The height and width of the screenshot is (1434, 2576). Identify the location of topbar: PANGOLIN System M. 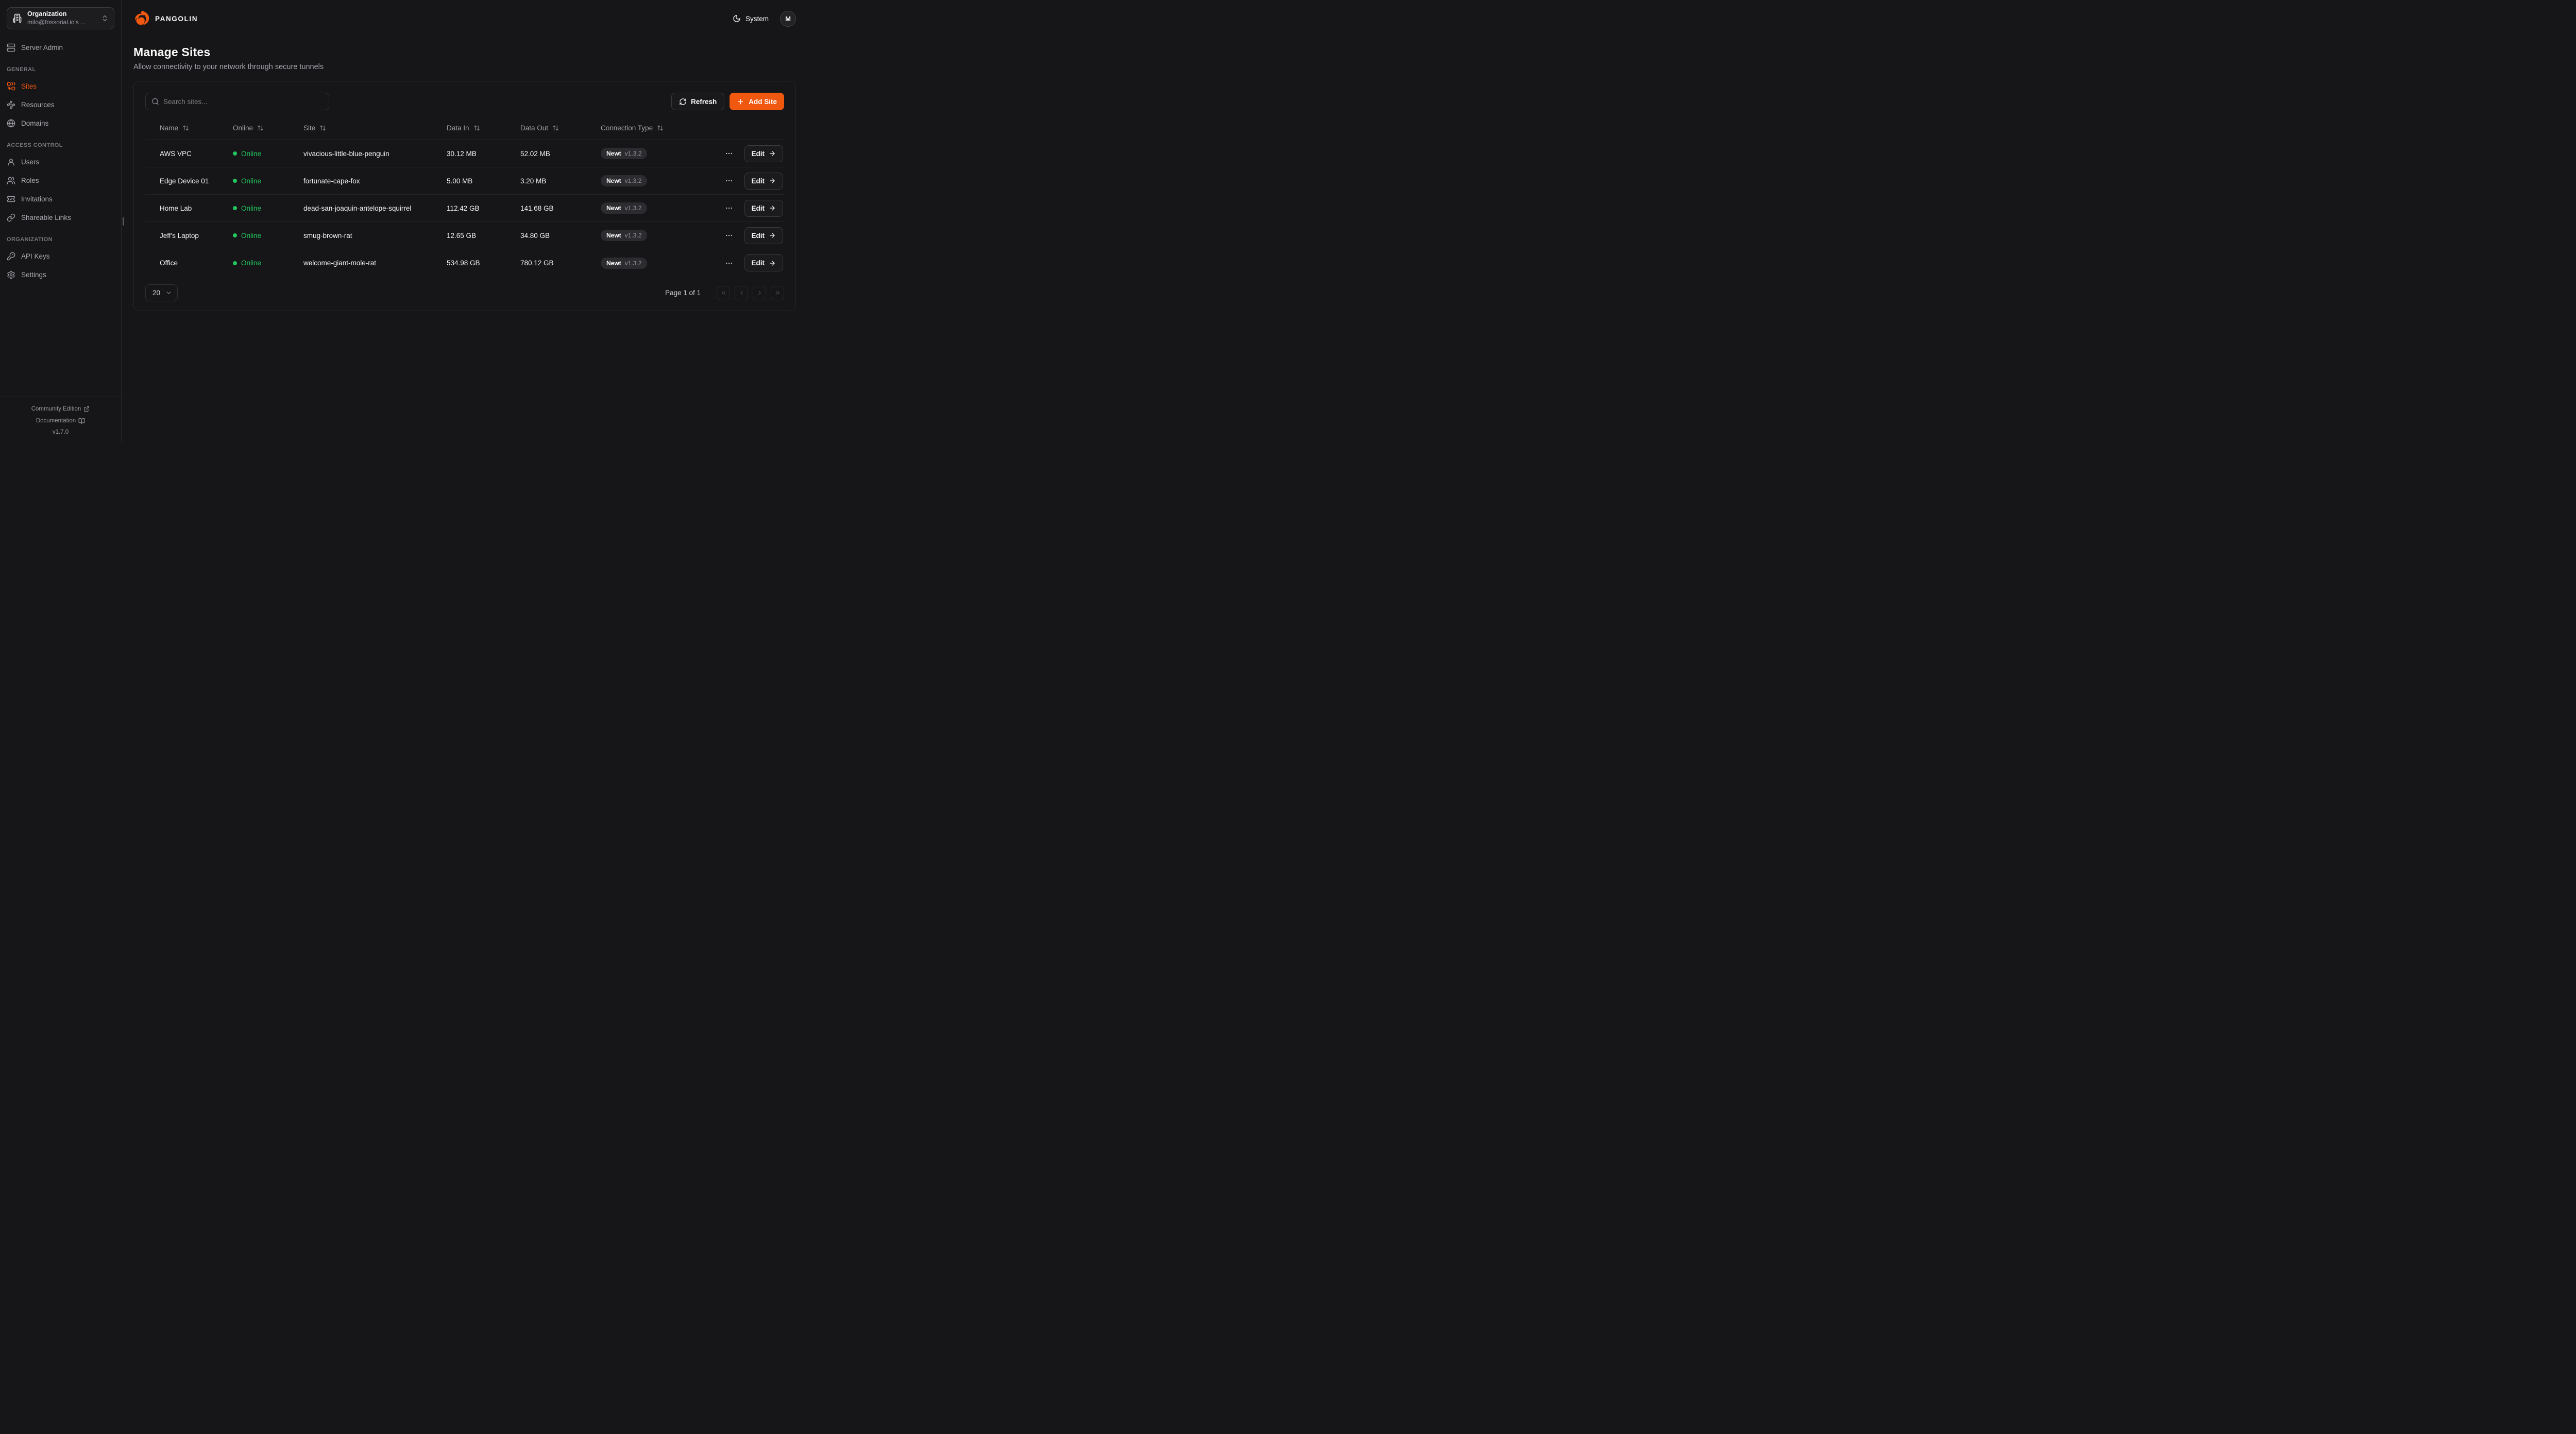
(465, 18).